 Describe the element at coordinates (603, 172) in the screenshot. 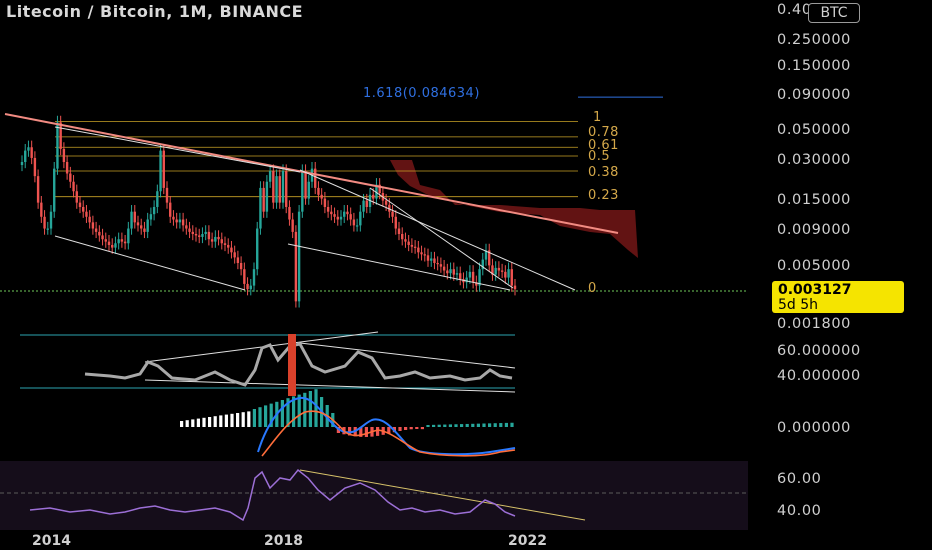

I see `fib-label-038: 0.38` at that location.